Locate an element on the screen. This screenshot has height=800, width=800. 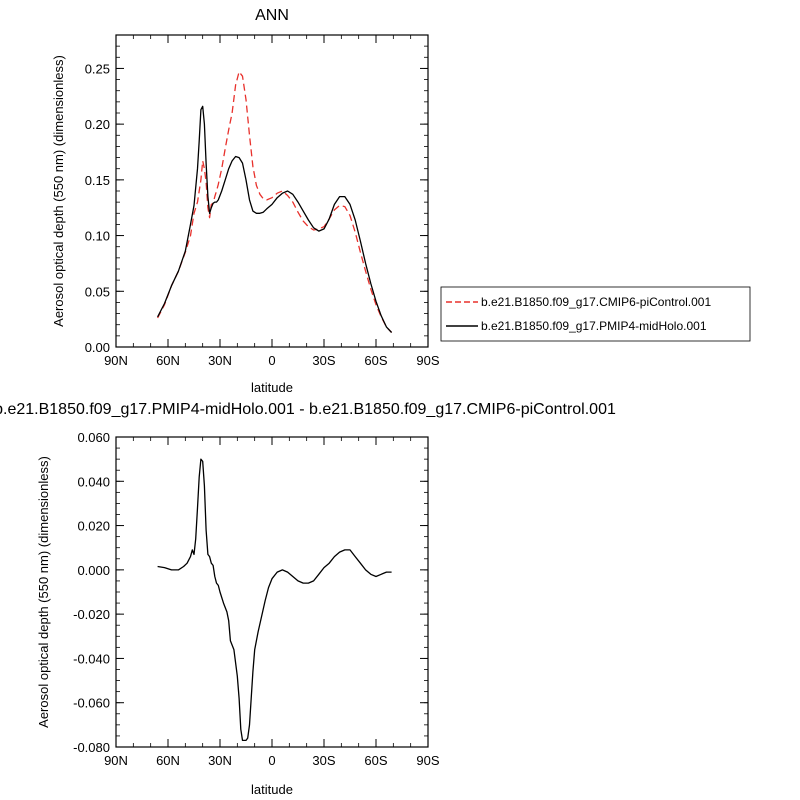
legend-box is located at coordinates (595, 314).